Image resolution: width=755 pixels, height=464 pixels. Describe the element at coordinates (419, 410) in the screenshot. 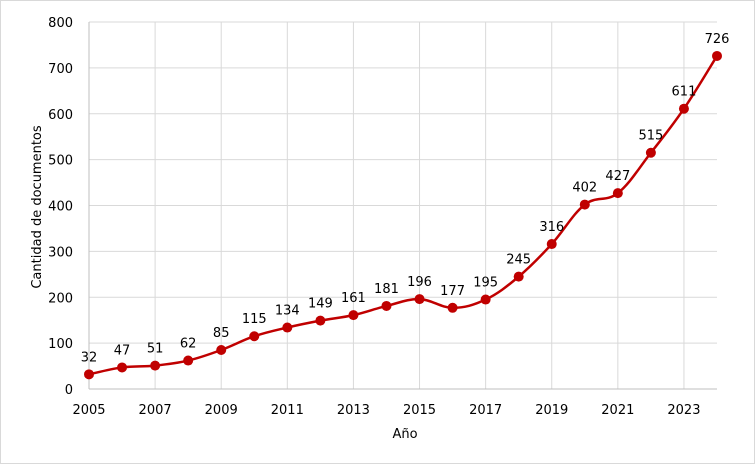

I see `x-tick-label: 2015` at that location.